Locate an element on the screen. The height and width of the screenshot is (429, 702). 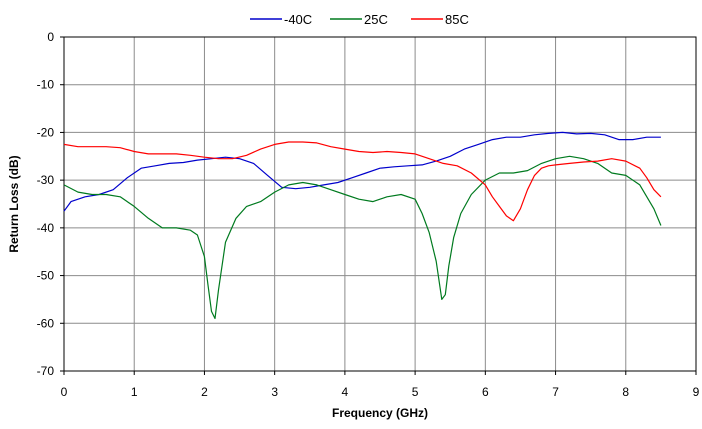
legend-label: 25C is located at coordinates (376, 19).